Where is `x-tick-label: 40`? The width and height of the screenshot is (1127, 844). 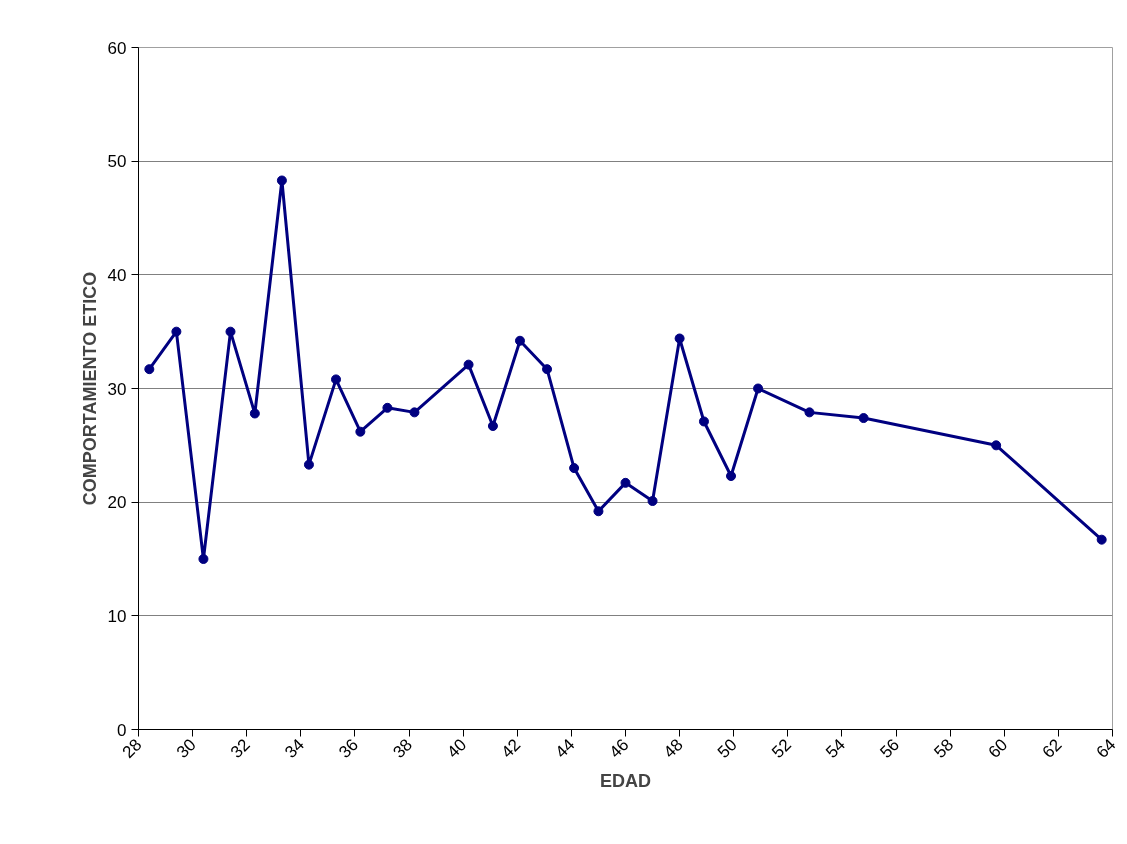
x-tick-label: 40 is located at coordinates (457, 748).